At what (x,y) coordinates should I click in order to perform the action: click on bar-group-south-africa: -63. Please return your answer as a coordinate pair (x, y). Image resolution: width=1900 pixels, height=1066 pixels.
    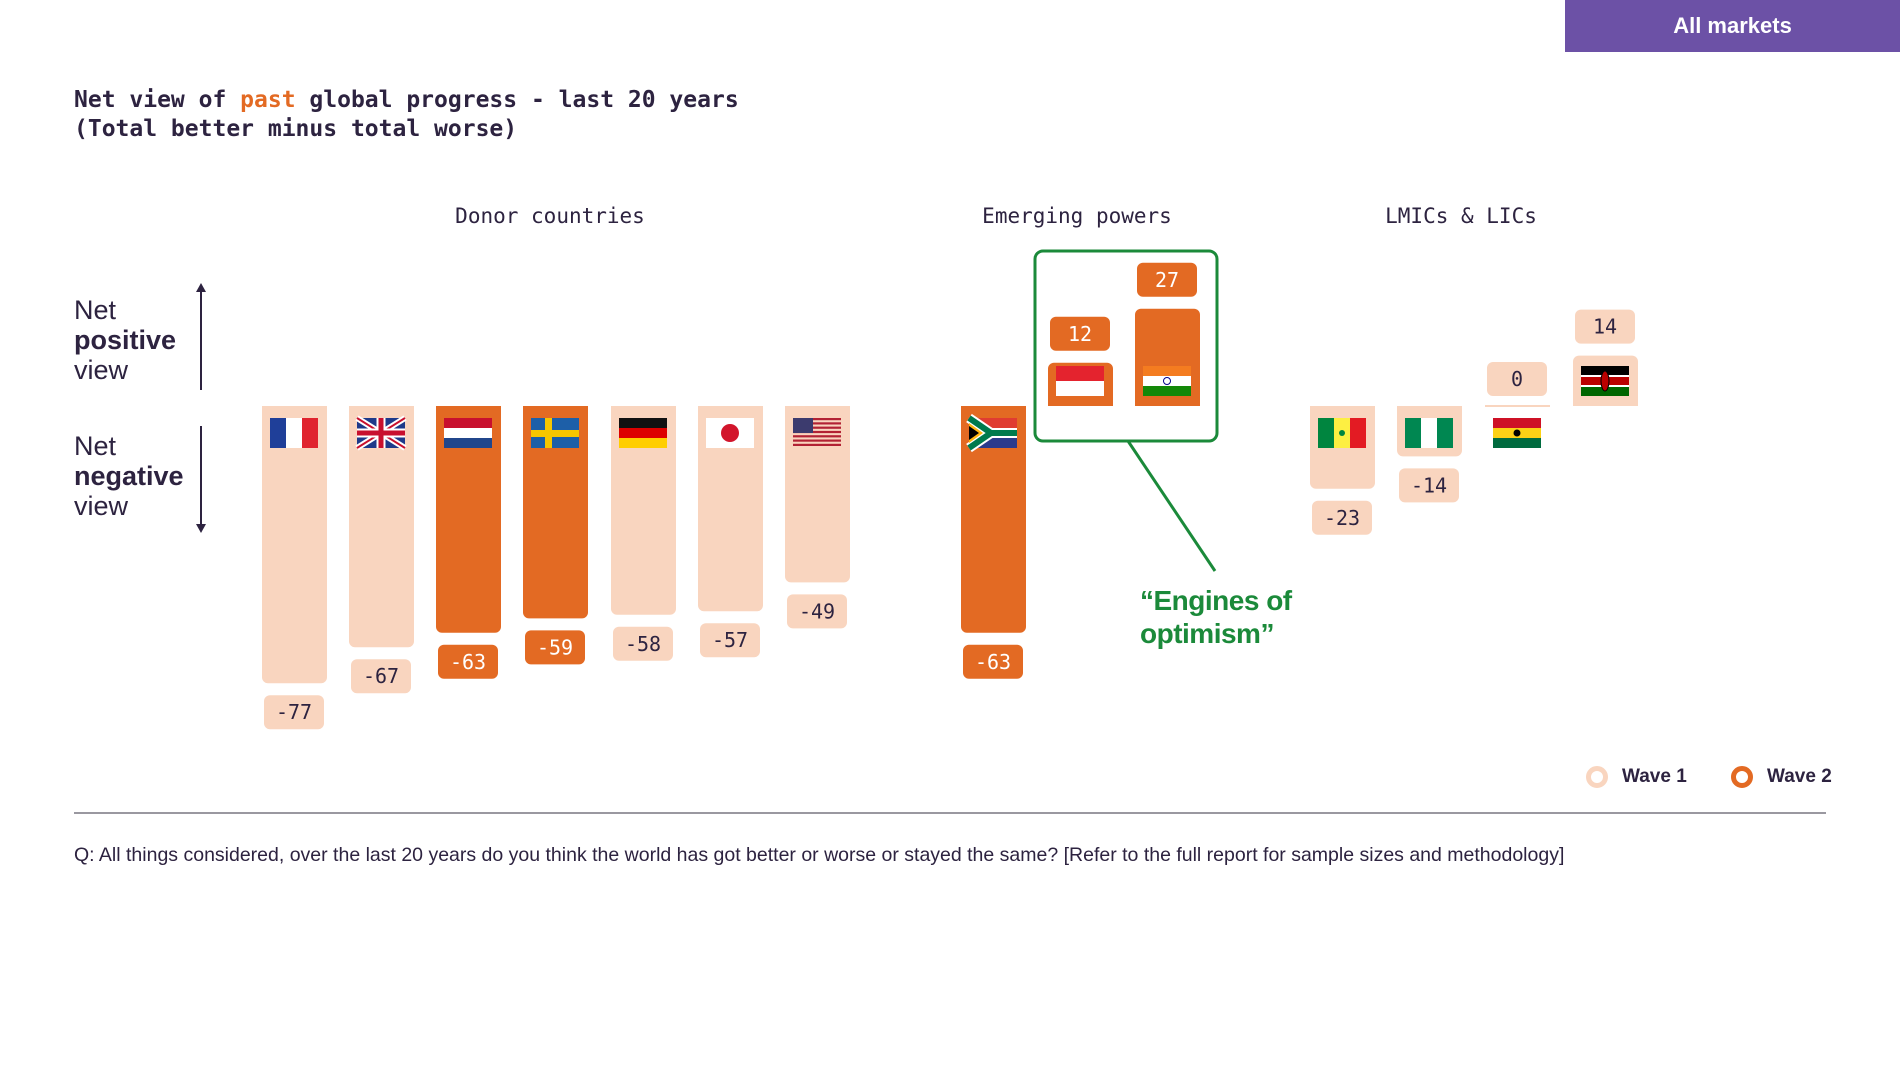
    Looking at the image, I should click on (993, 542).